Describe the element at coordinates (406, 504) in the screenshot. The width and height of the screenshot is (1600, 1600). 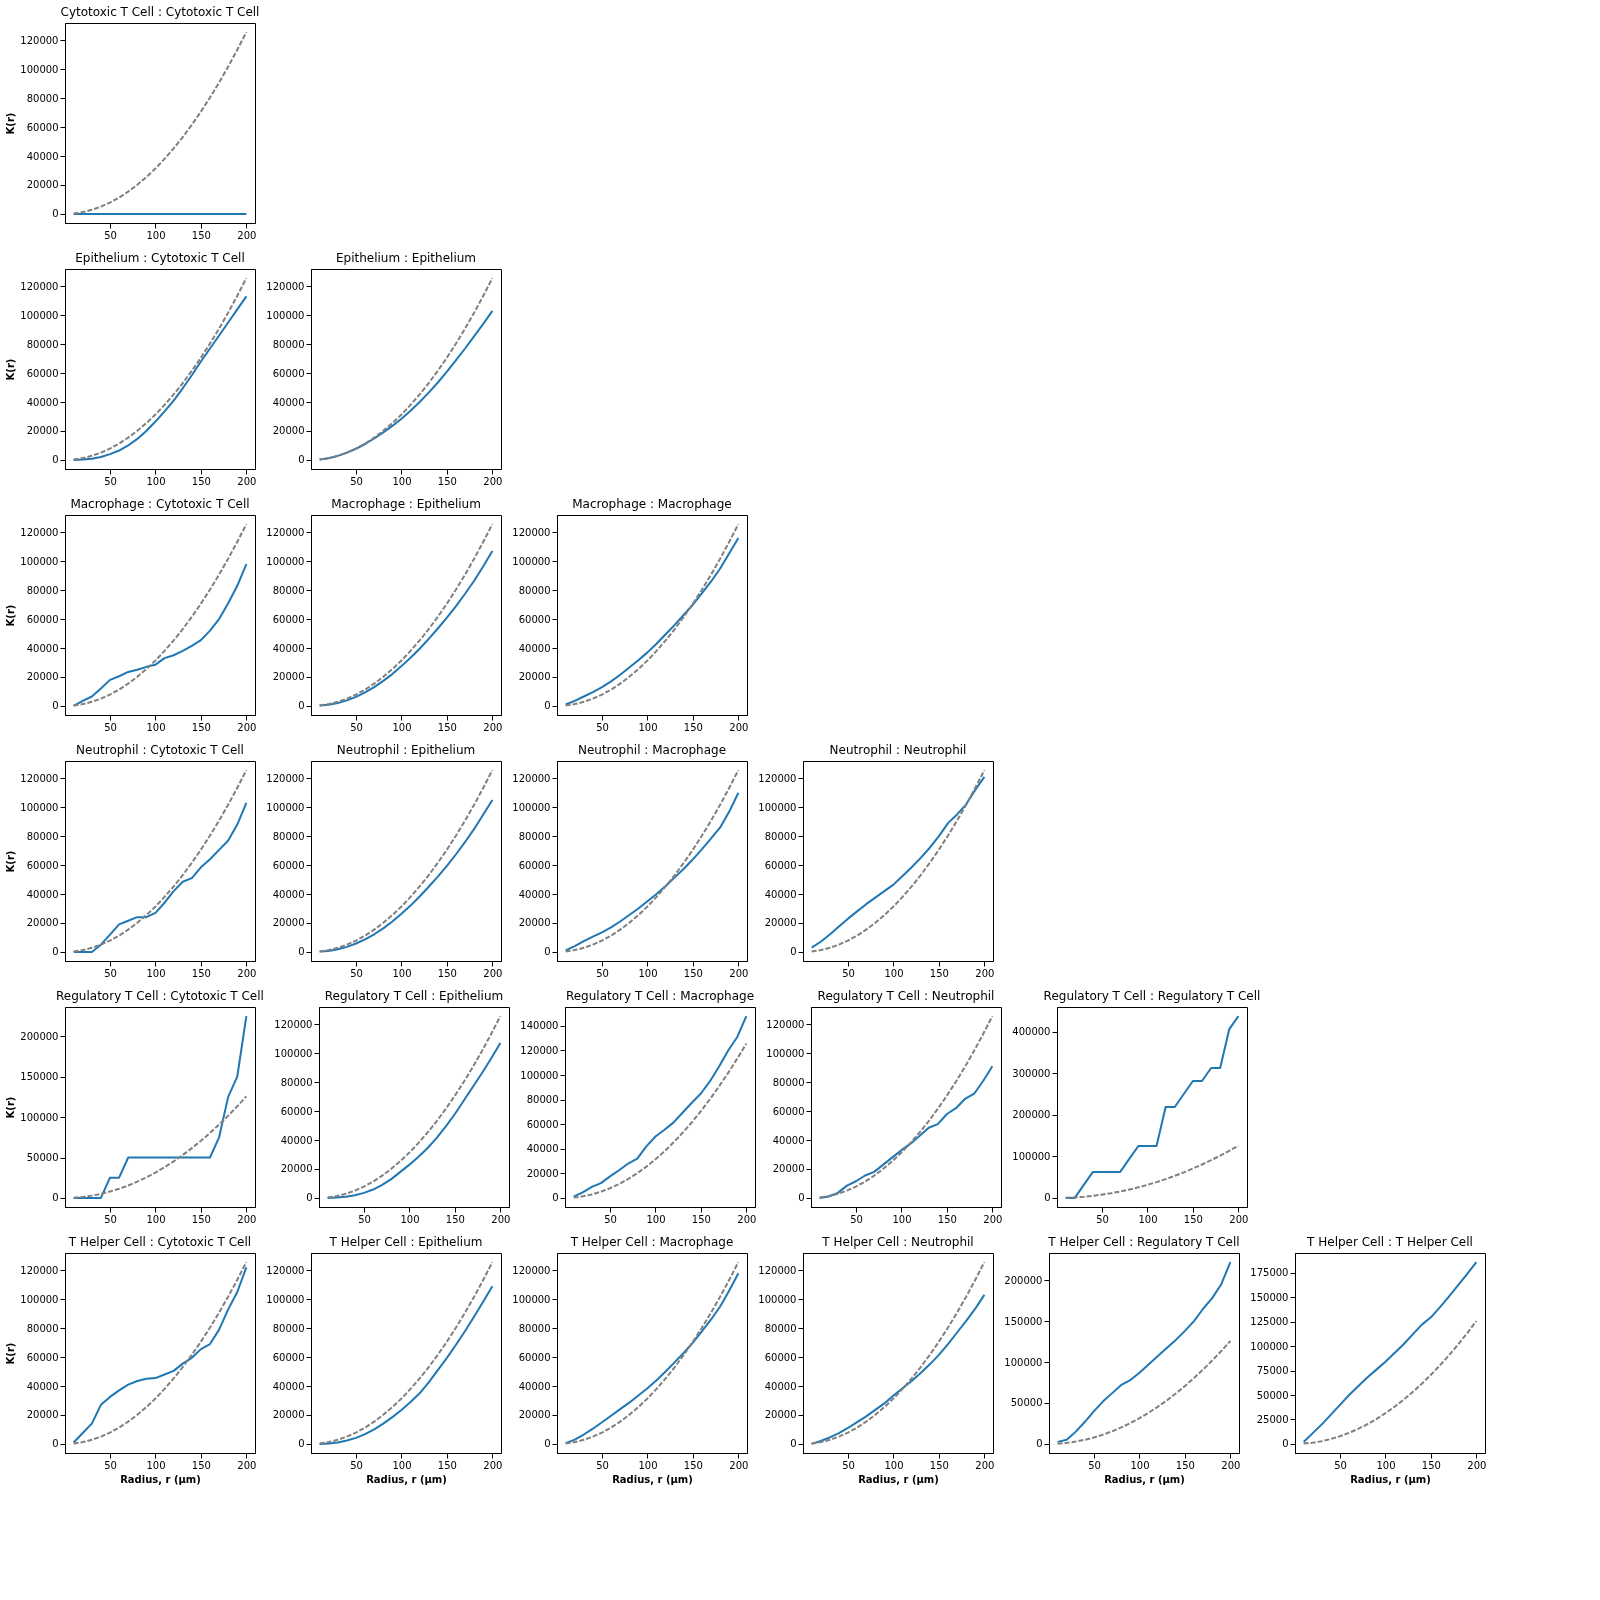
I see `chart-title: Macrophage : Epithelium` at that location.